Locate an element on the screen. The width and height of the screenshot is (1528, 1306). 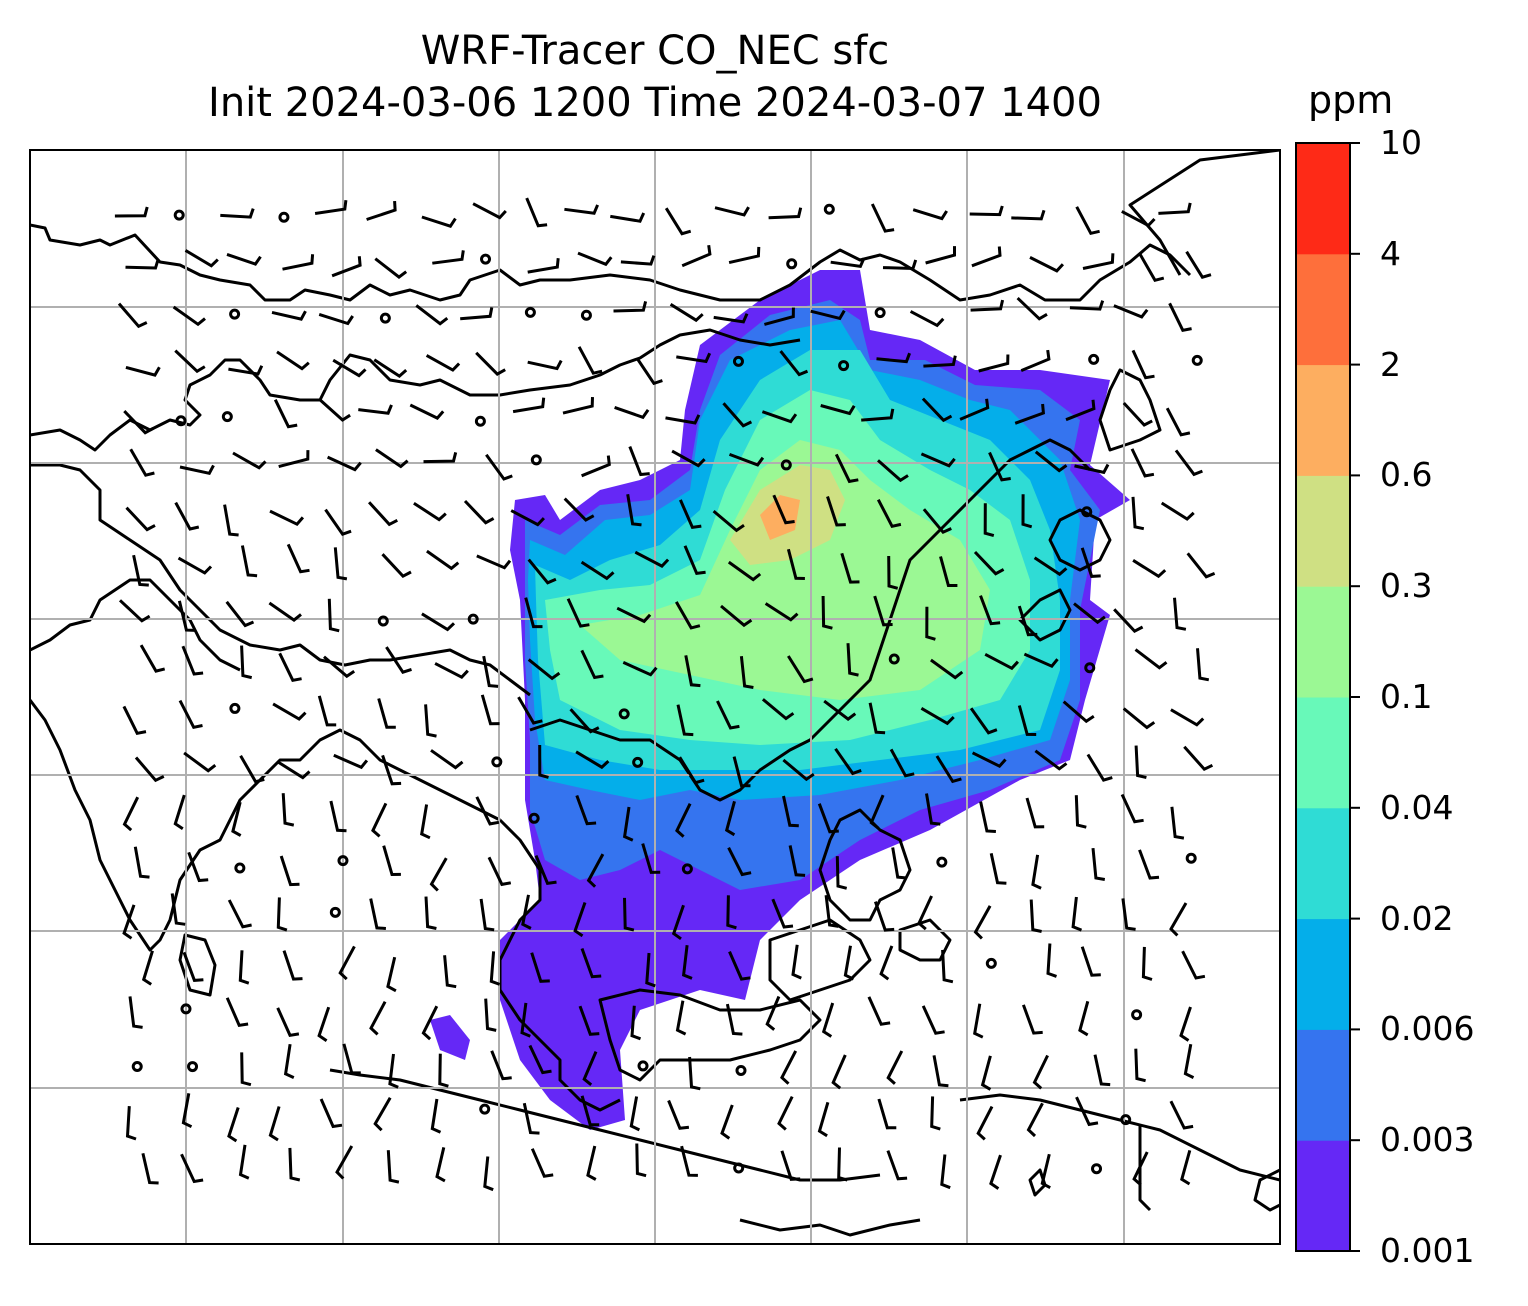
colorbar-tick-label: 10 is located at coordinates (1401, 142).